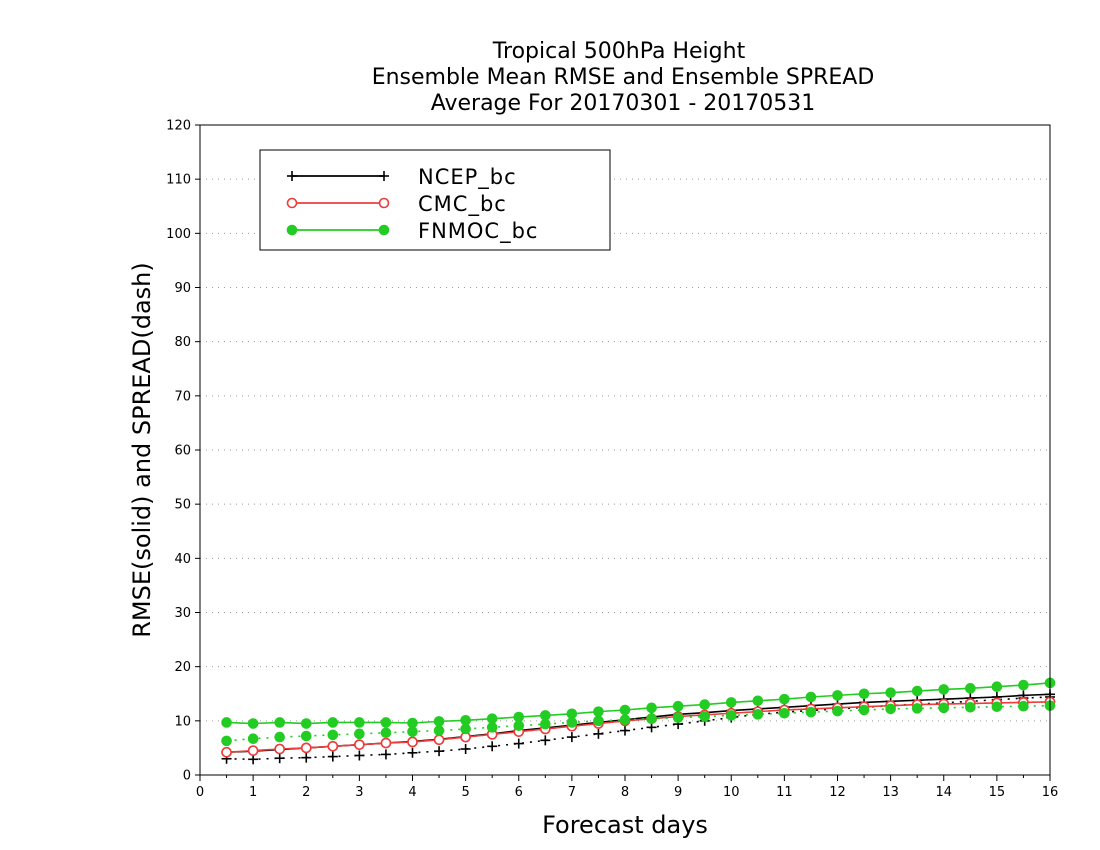 Image resolution: width=1100 pixels, height=850 pixels. I want to click on series-lines, so click(638, 721).